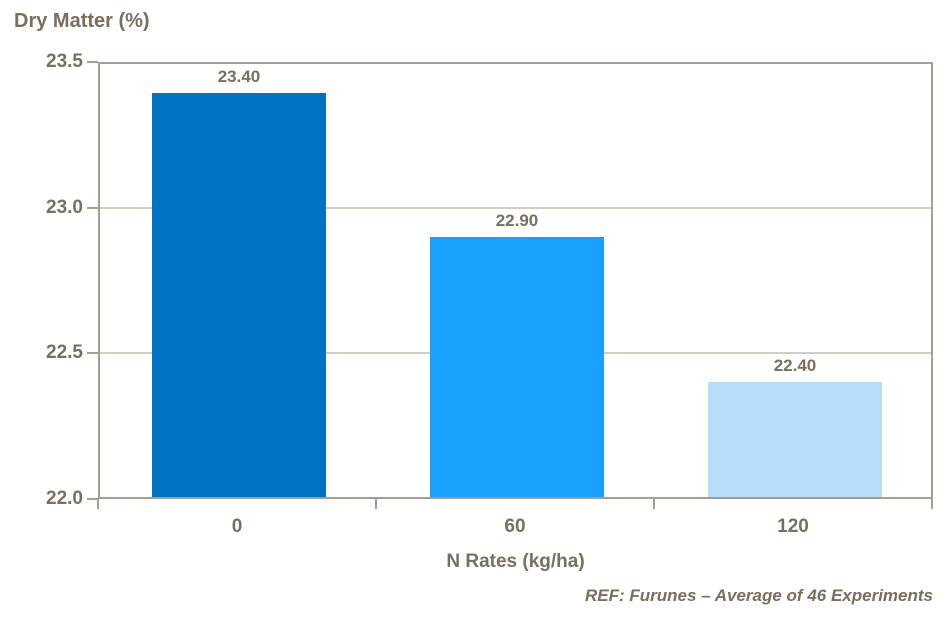 This screenshot has width=951, height=622. I want to click on reference-annotation: REF: Furunes – Average of 46 Experiments, so click(759, 595).